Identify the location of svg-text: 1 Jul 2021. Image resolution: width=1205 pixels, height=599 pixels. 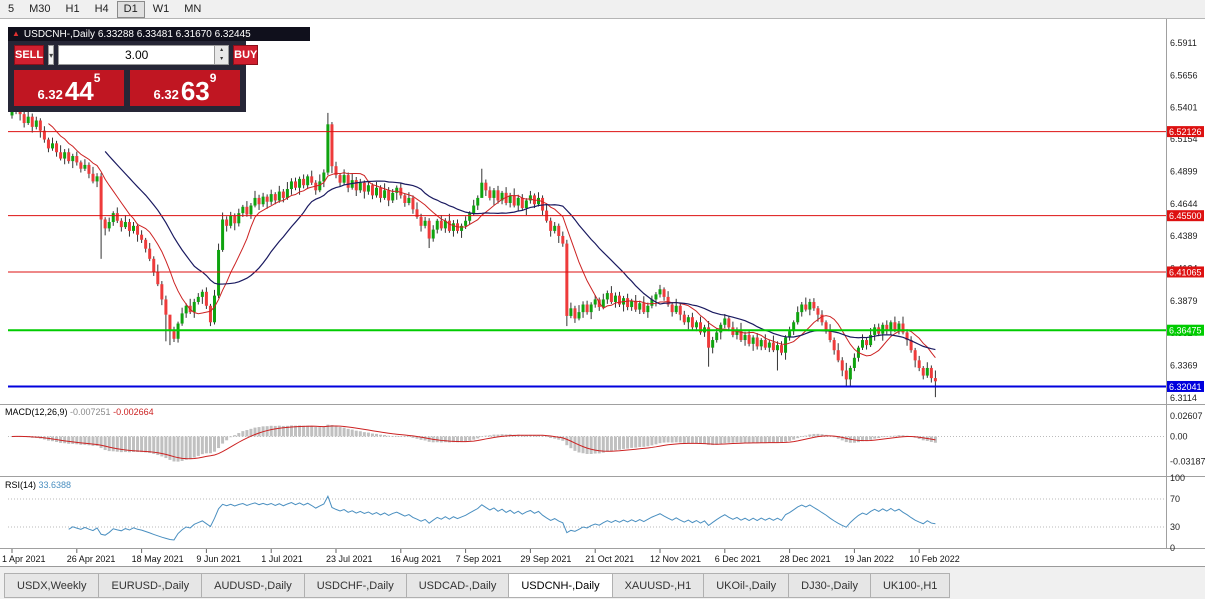
(282, 559).